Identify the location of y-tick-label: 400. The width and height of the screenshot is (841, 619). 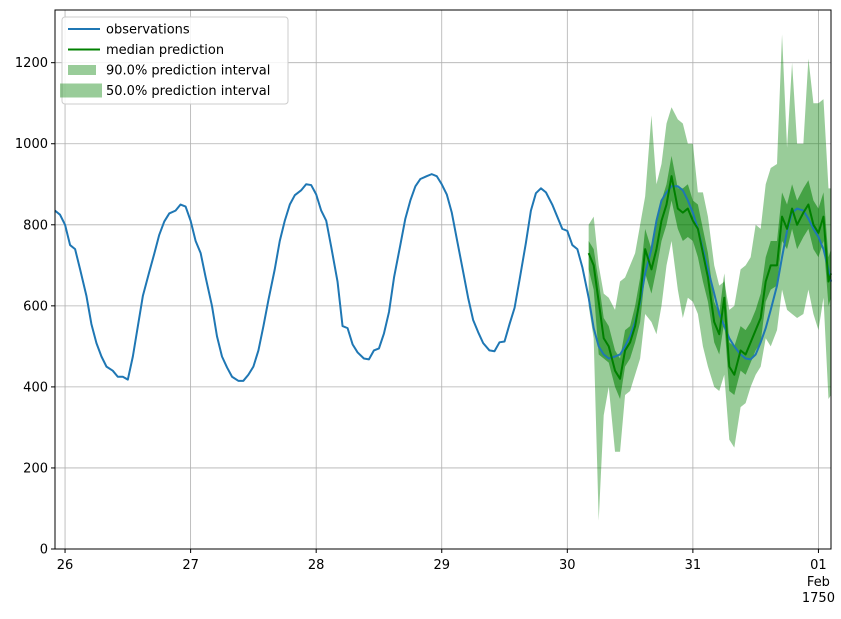
(35, 387).